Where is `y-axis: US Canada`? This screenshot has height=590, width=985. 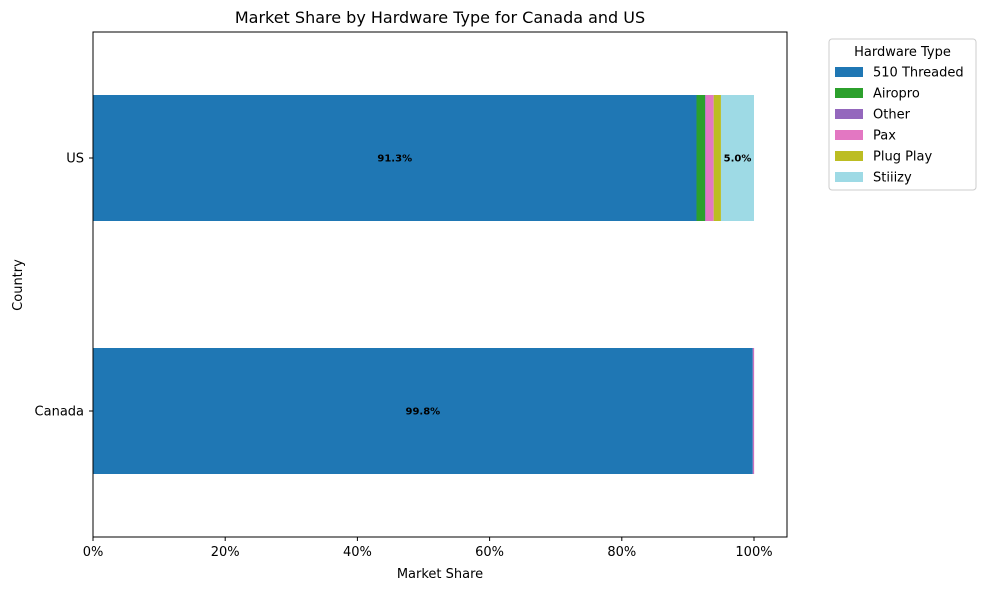 y-axis: US Canada is located at coordinates (64, 286).